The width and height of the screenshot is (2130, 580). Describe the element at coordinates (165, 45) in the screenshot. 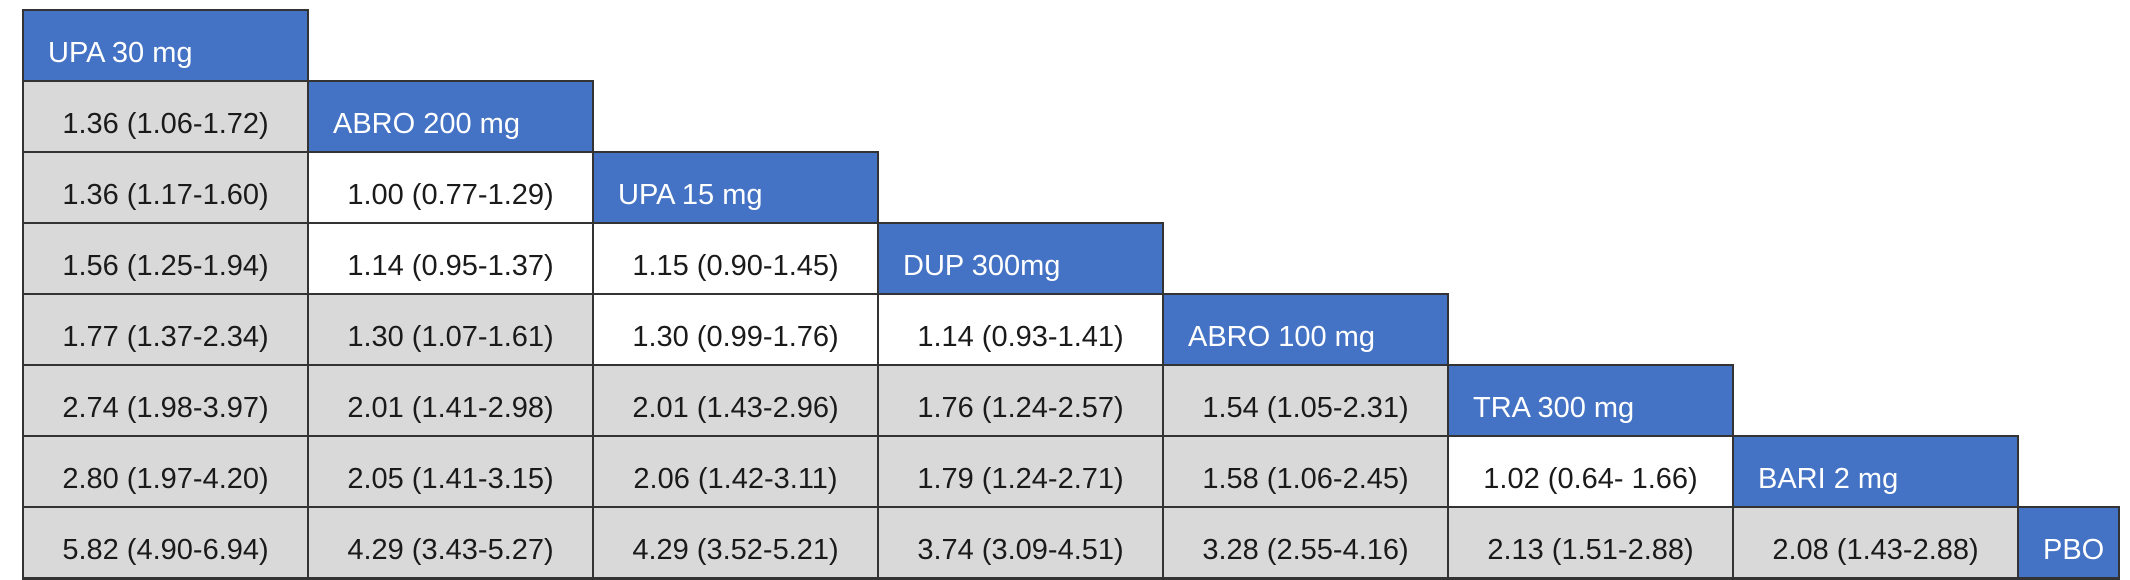

I see `treatment-diagonal-cell: UPA 30 mg` at that location.